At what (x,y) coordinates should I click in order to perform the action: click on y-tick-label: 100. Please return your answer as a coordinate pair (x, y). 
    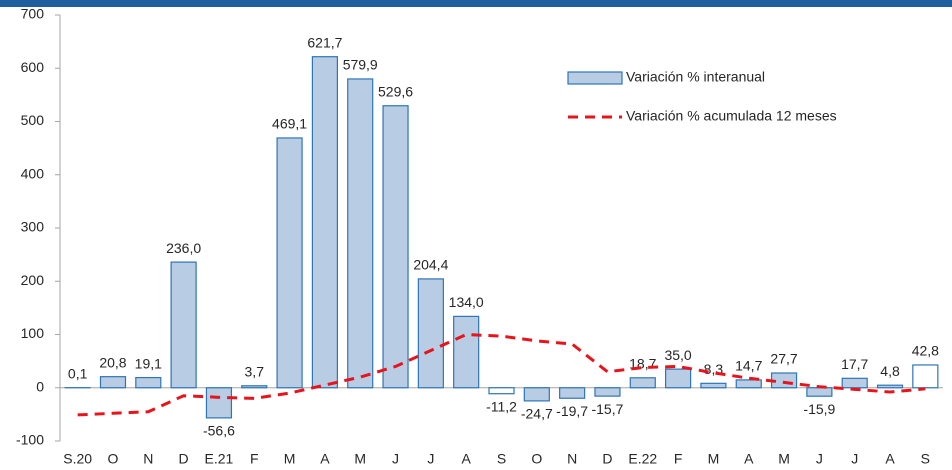
    Looking at the image, I should click on (33, 333).